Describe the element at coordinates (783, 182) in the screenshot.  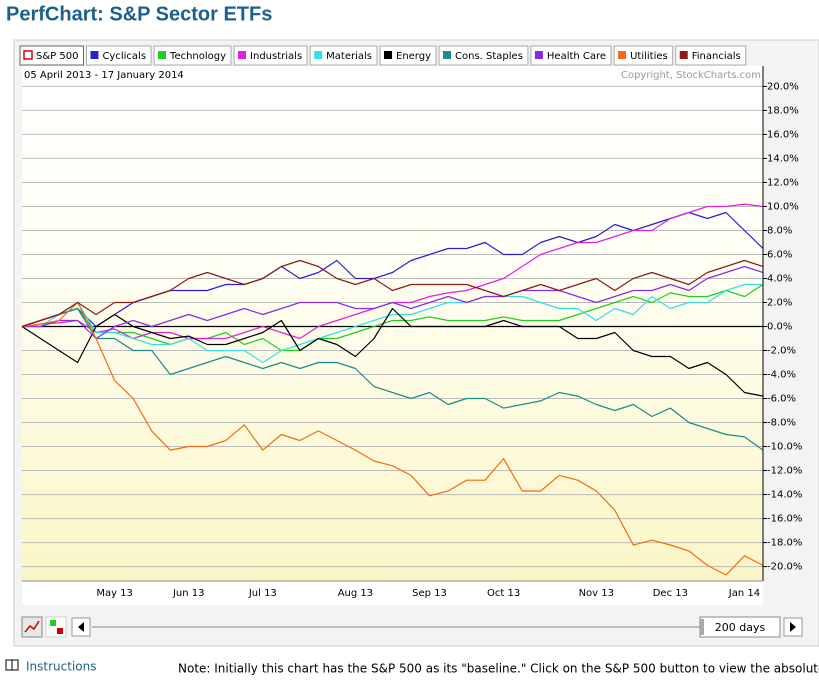
I see `y-tick-label: 12.0%` at that location.